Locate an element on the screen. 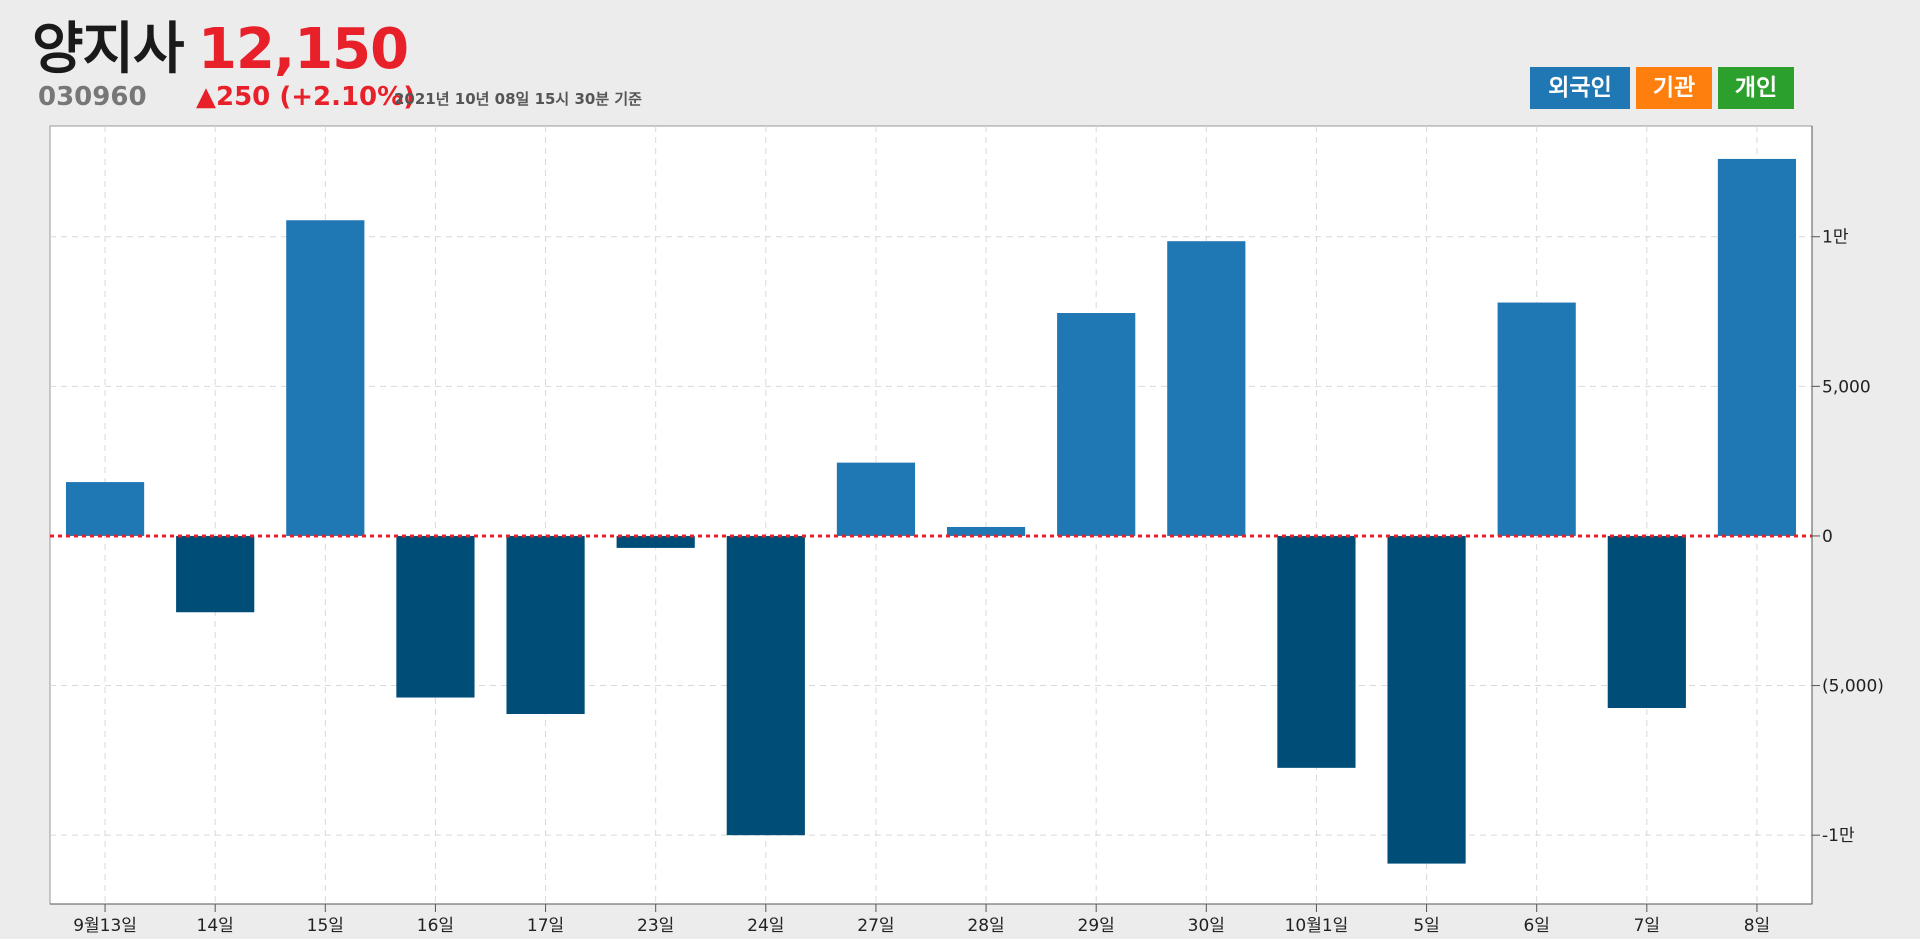  x-tick-label-3: 16일 is located at coordinates (435, 926).